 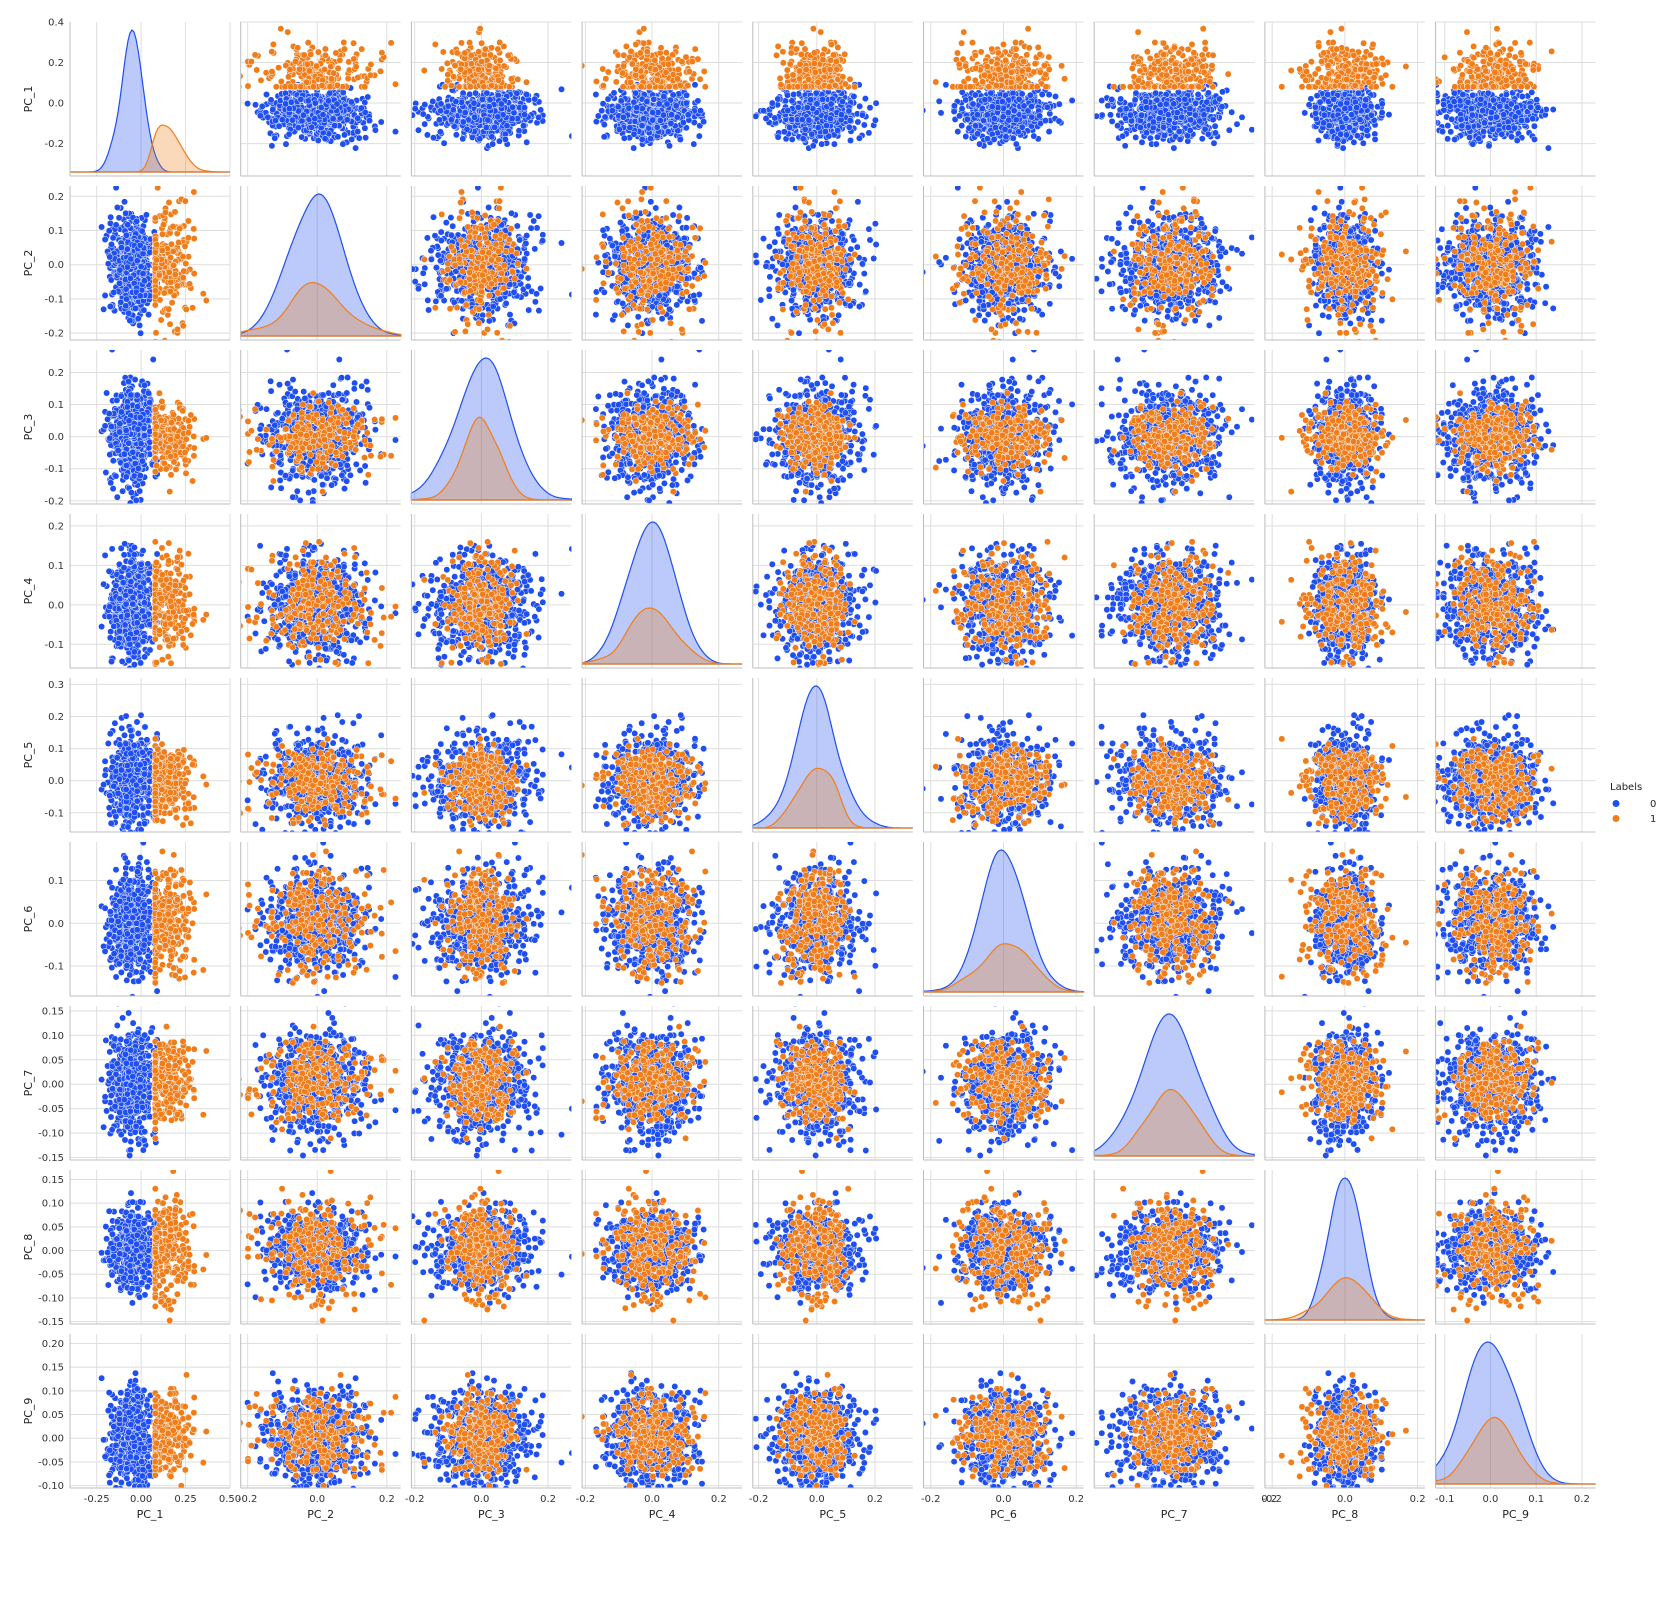 I want to click on y-tick-label: 0.4, so click(x=56, y=23).